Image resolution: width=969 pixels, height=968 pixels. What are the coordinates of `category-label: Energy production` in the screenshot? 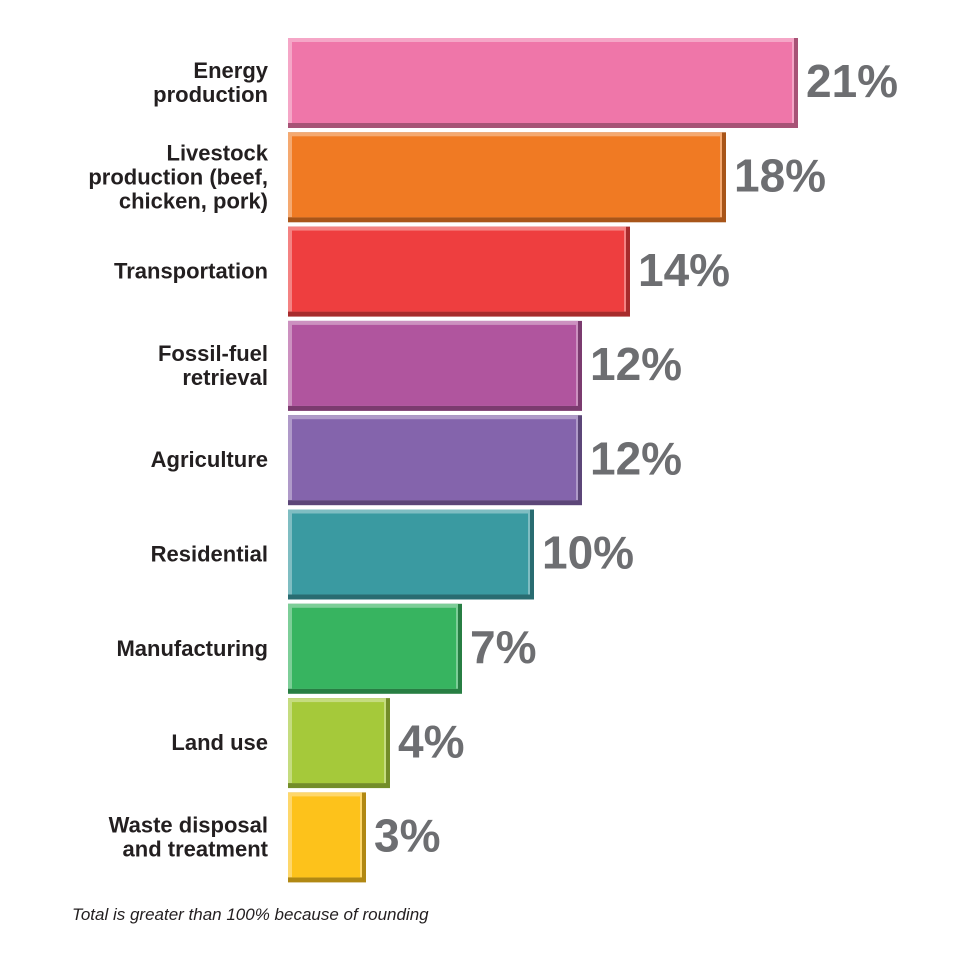 It's located at (211, 82).